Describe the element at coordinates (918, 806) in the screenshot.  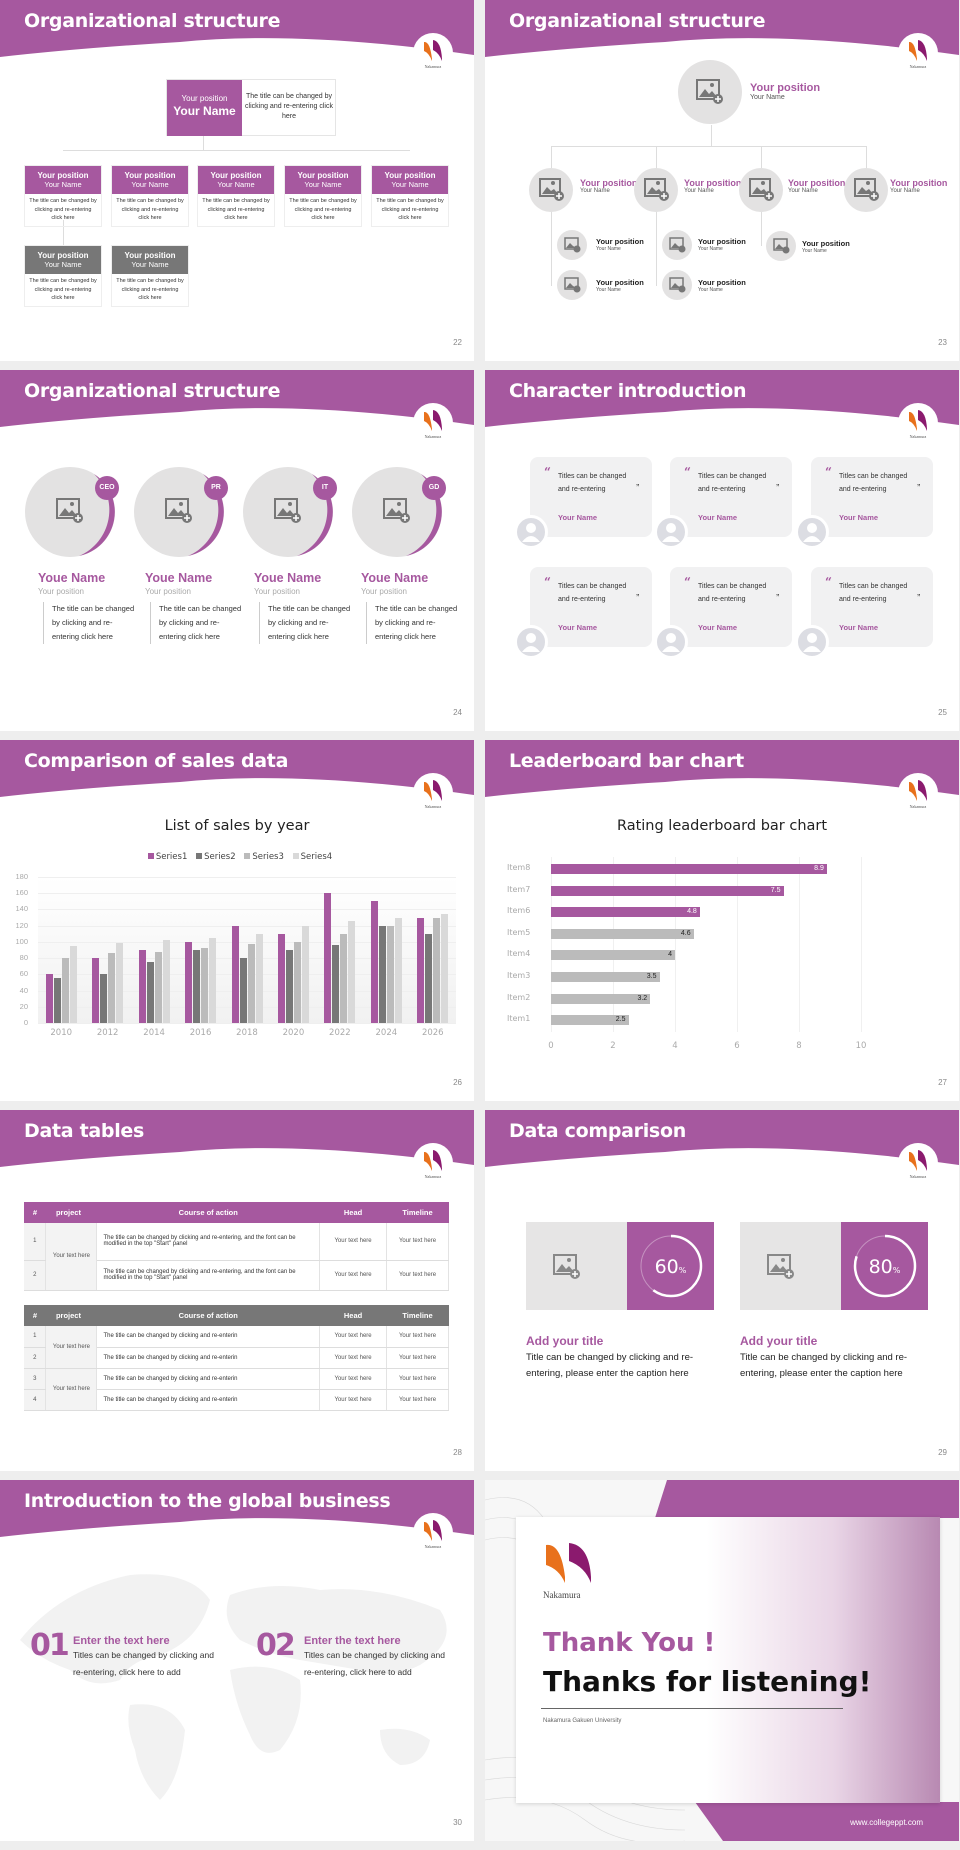
I see `logo-text: Nakamura` at that location.